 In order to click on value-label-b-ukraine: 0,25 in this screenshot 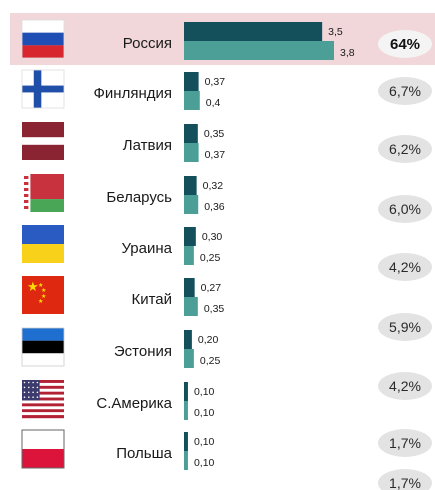, I will do `click(210, 258)`.